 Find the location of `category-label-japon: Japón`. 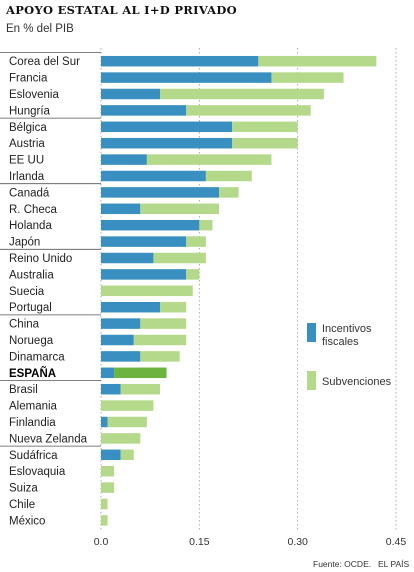

category-label-japon: Japón is located at coordinates (24, 243).